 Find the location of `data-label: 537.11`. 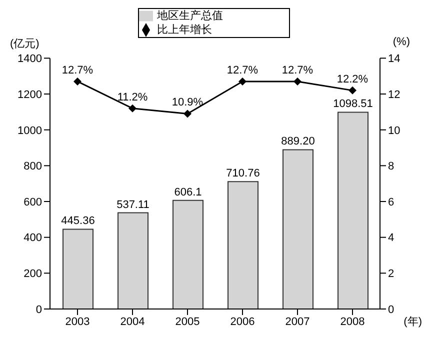

data-label: 537.11 is located at coordinates (133, 204).